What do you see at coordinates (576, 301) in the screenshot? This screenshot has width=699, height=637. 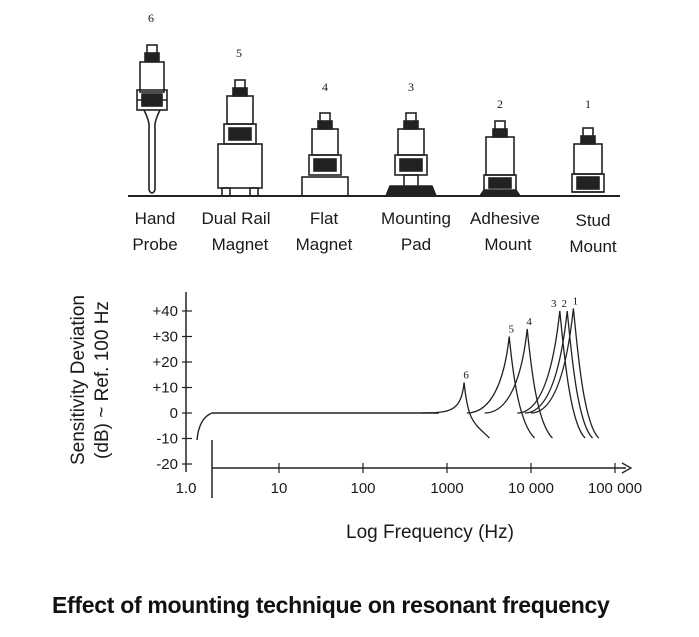 I see `curve-label-1: 1` at bounding box center [576, 301].